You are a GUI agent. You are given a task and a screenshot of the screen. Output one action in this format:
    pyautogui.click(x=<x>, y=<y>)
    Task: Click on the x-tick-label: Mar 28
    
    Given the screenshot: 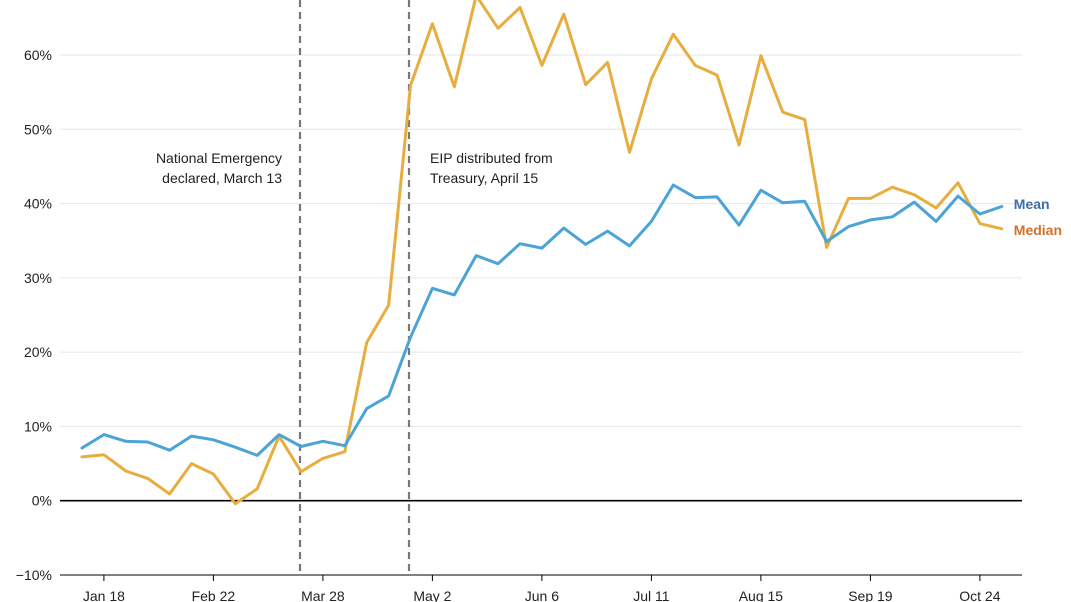 What is the action you would take?
    pyautogui.click(x=323, y=595)
    